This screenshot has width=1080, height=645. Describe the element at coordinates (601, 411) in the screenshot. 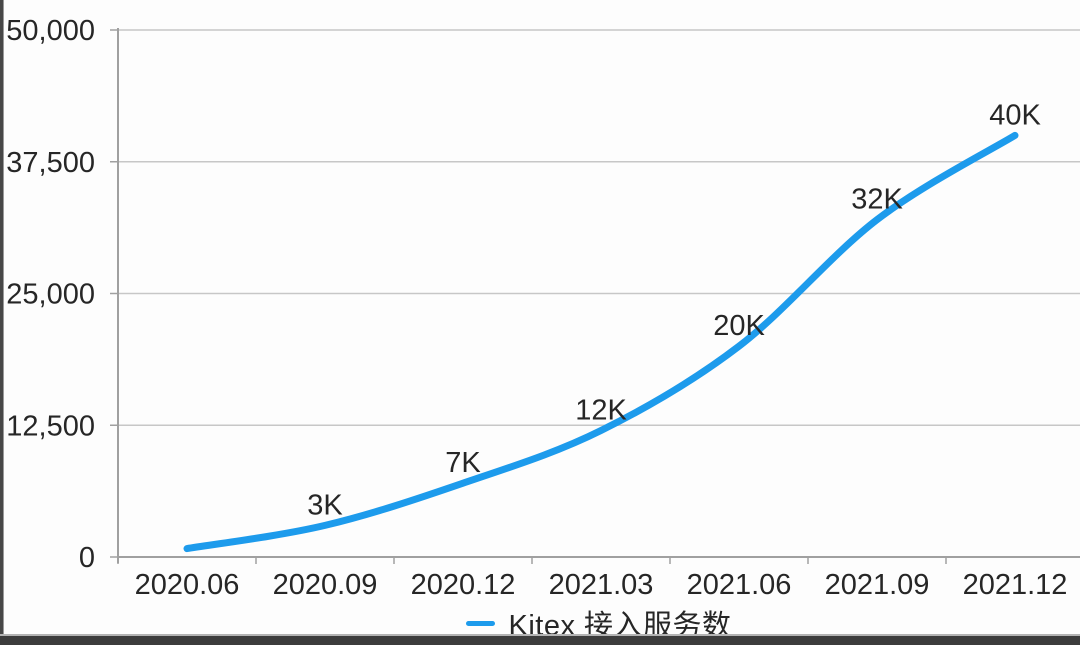

I see `data-point-label: 12K` at that location.